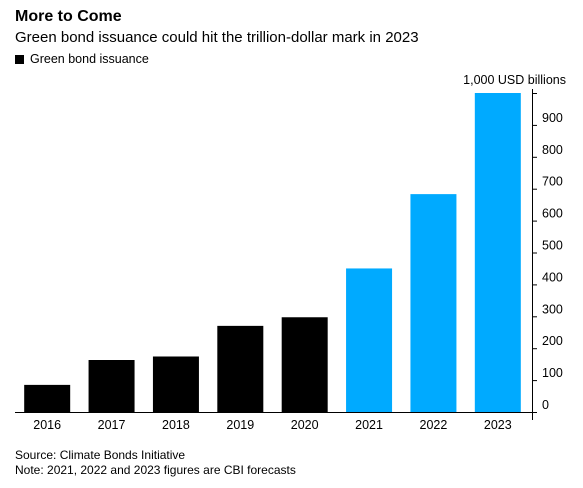 This screenshot has width=583, height=488. Describe the element at coordinates (89, 59) in the screenshot. I see `legend-label: Green bond issuance` at that location.